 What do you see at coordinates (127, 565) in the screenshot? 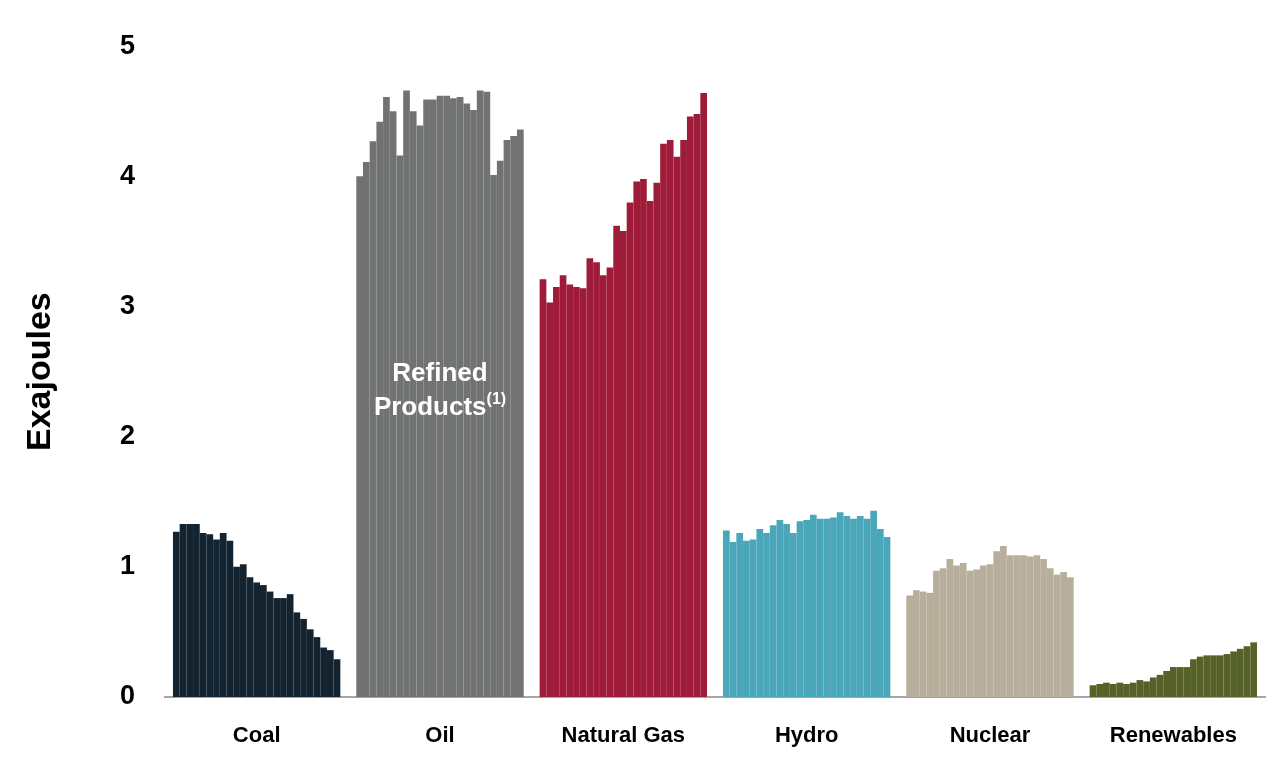
I see `y-tick-label: 1` at bounding box center [127, 565].